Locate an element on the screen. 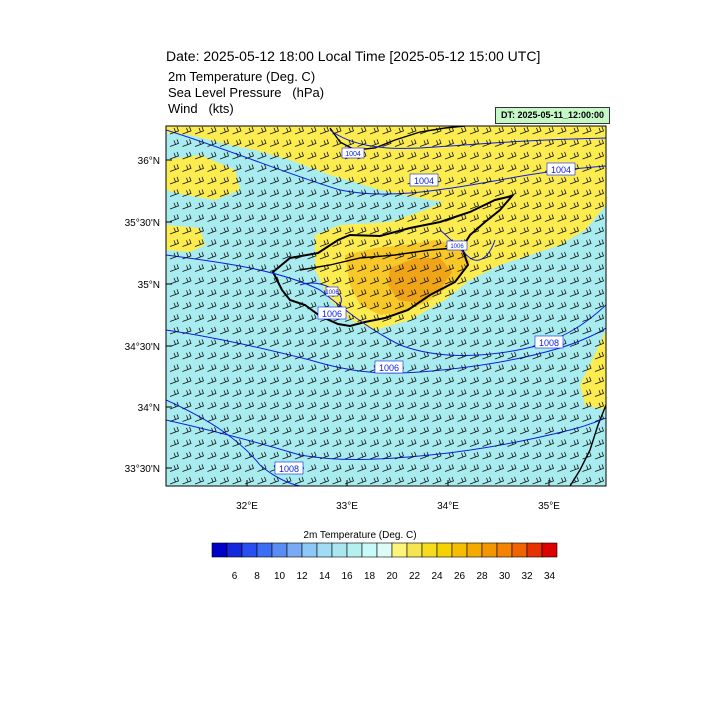 The image size is (720, 720). colorbar-tick-label: 28 is located at coordinates (482, 576).